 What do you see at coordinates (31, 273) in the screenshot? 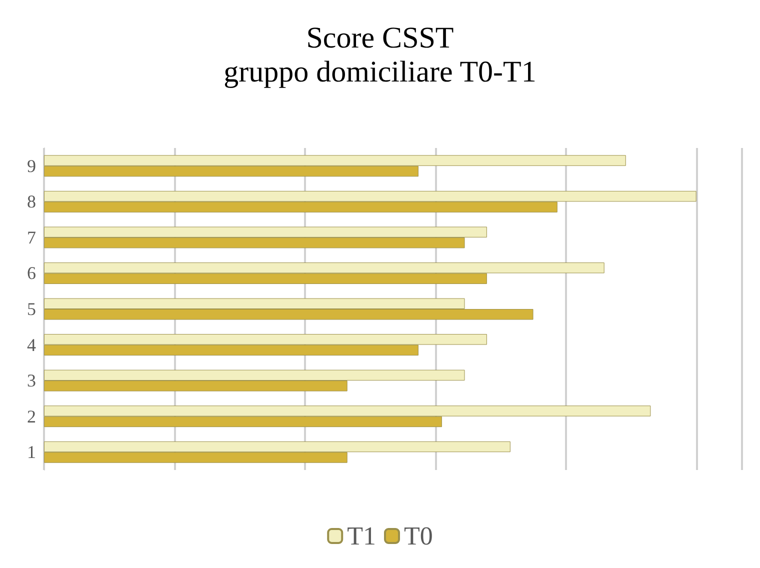
I see `y-tick-label: 6` at bounding box center [31, 273].